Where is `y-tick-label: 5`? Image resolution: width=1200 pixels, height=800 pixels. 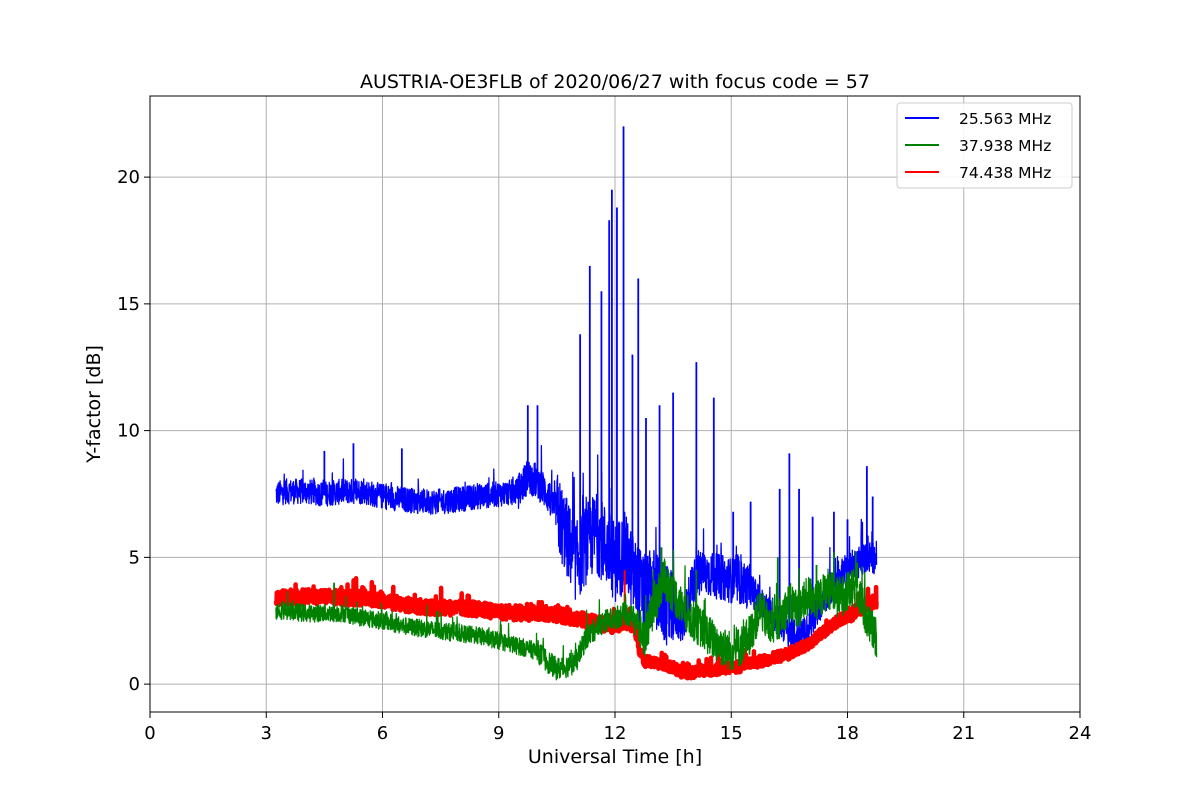 y-tick-label: 5 is located at coordinates (134, 557).